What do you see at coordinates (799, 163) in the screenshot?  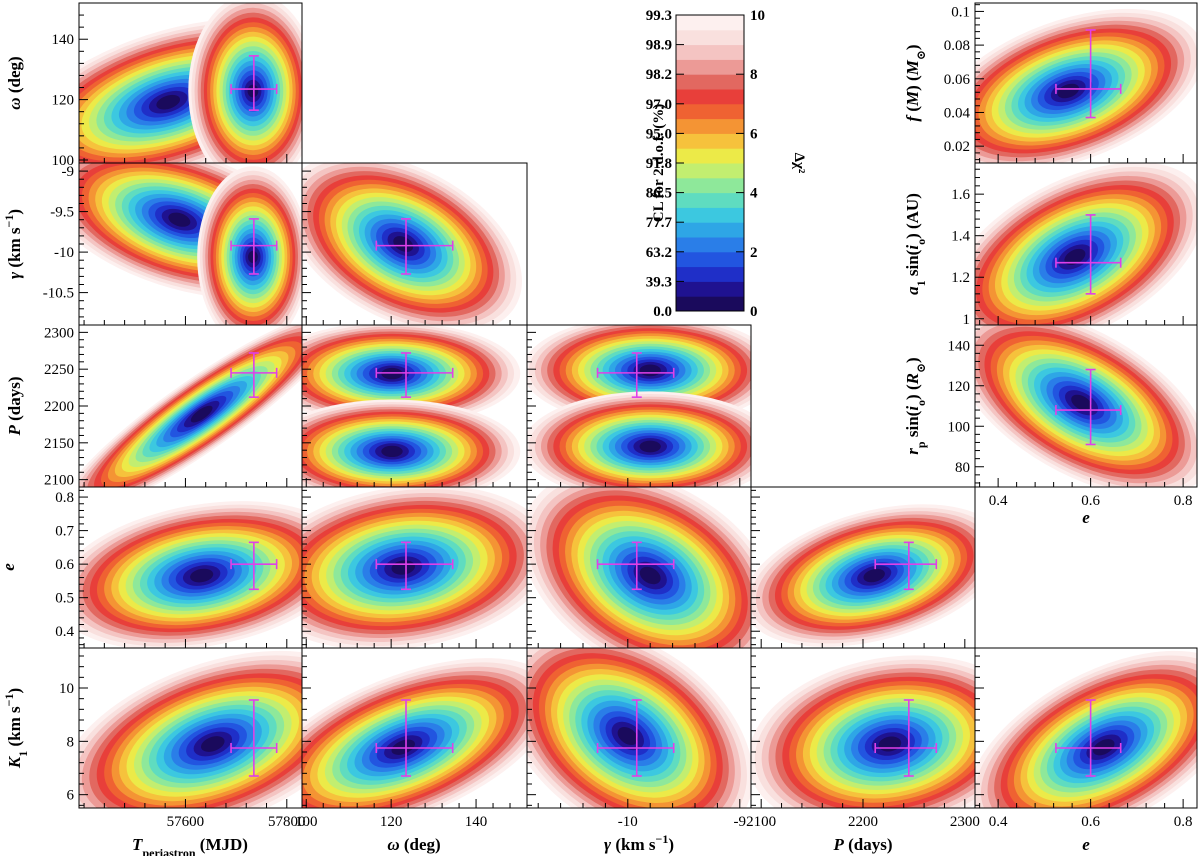 I see `colorbar-right-title: Δχ²` at bounding box center [799, 163].